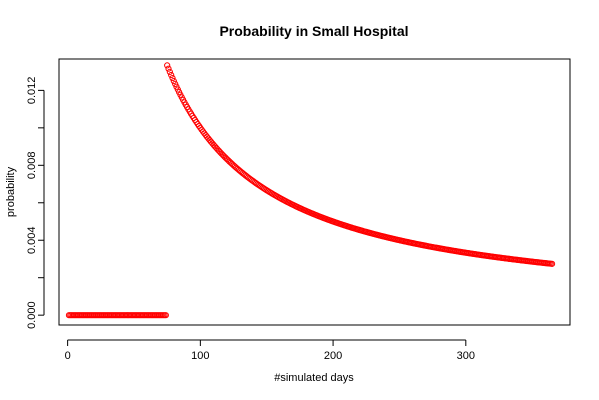 This screenshot has height=400, width=599. Describe the element at coordinates (313, 31) in the screenshot. I see `chart-title: Probability in Small Hospital` at that location.